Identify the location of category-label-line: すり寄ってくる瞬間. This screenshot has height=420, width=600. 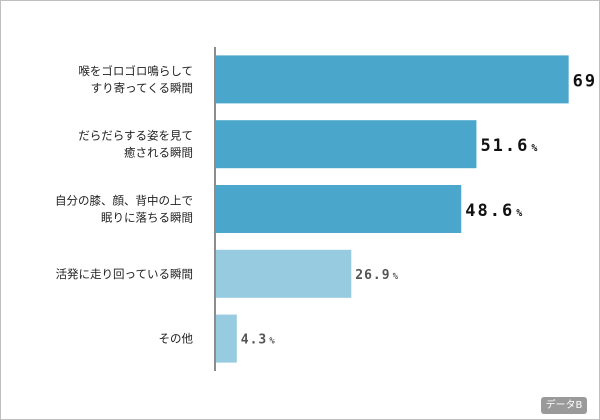
(142, 88).